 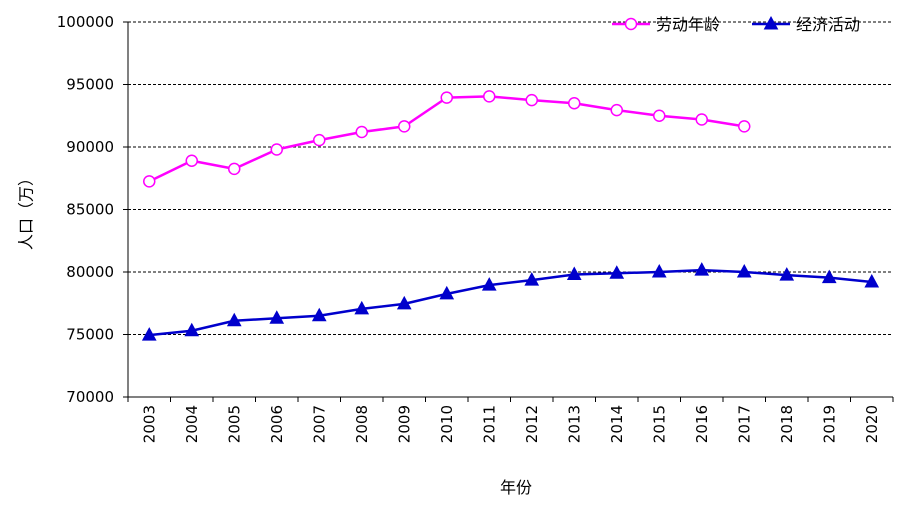 I want to click on legend: 劳动年龄 经济活动, so click(x=736, y=24).